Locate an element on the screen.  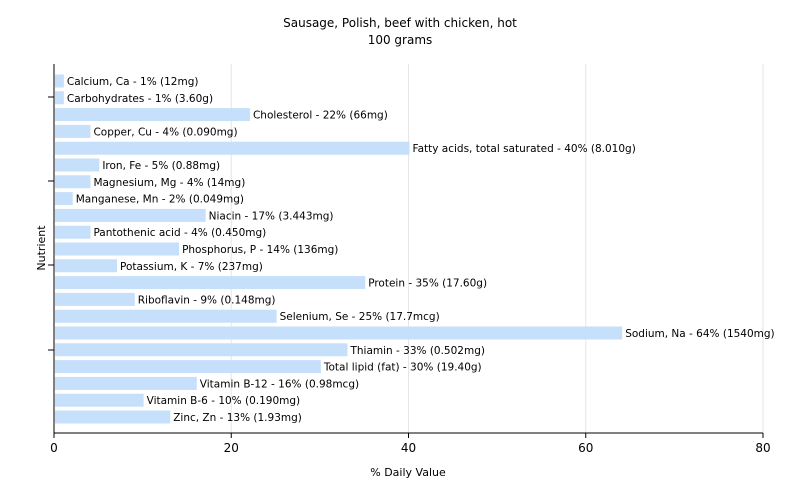
x-tick-label-2: 40 is located at coordinates (408, 448).